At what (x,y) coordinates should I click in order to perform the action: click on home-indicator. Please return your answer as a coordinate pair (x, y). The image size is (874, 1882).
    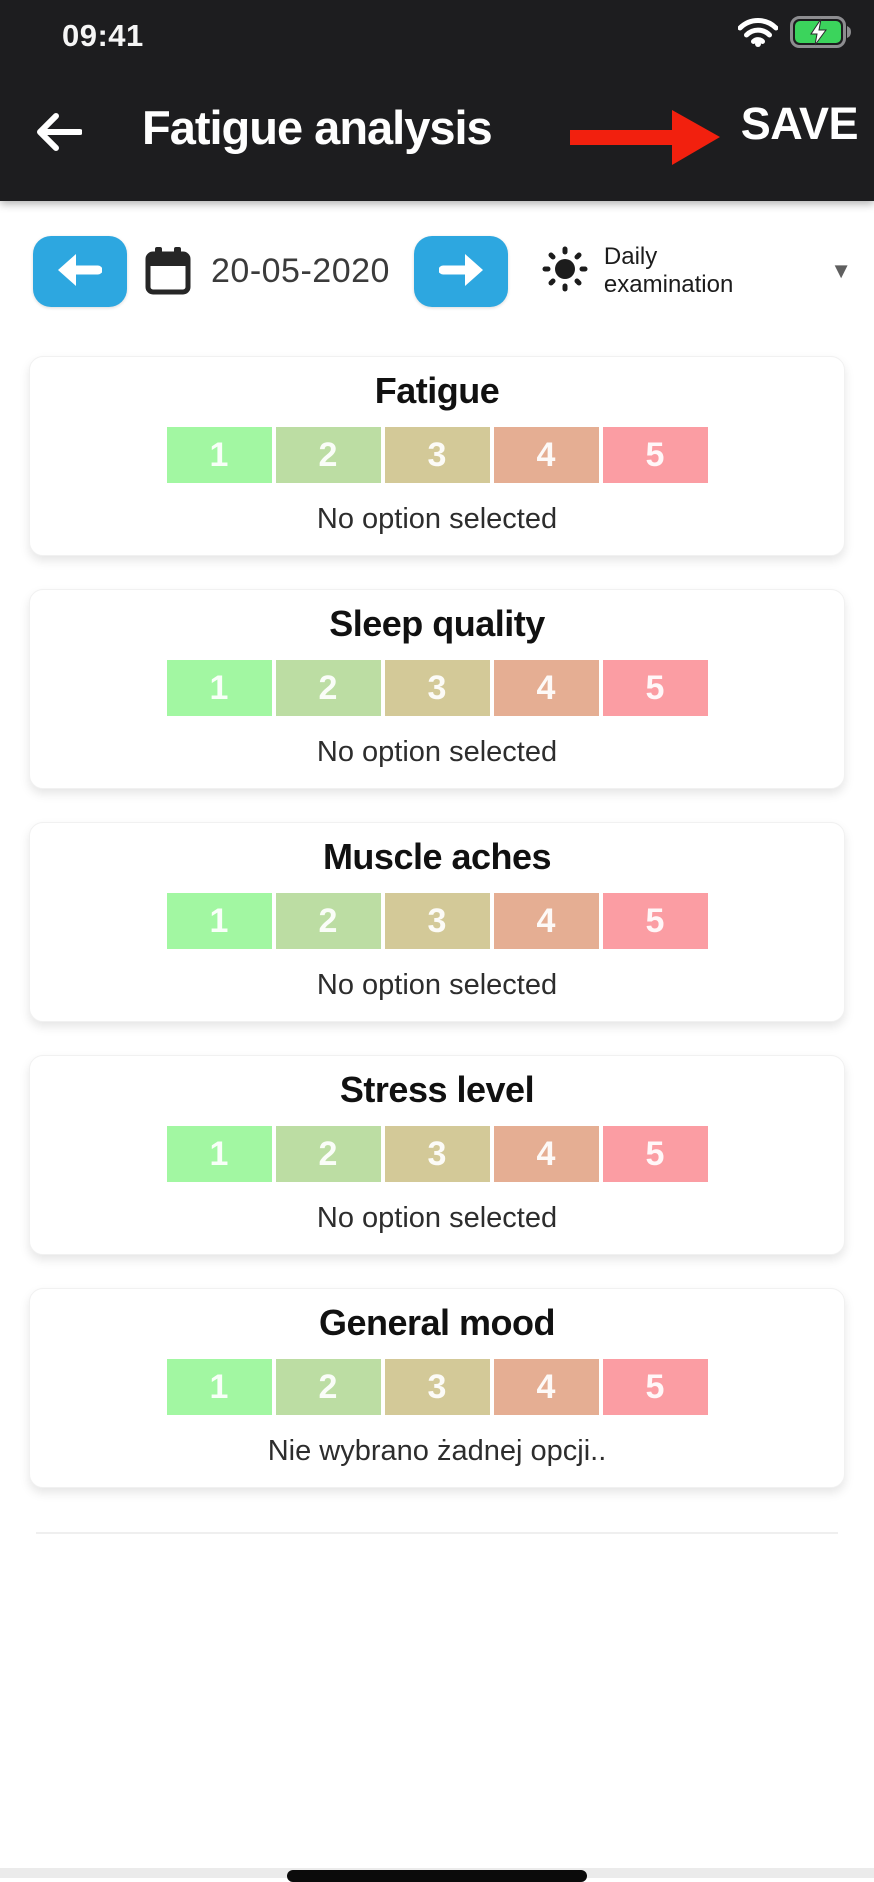
    Looking at the image, I should click on (437, 1876).